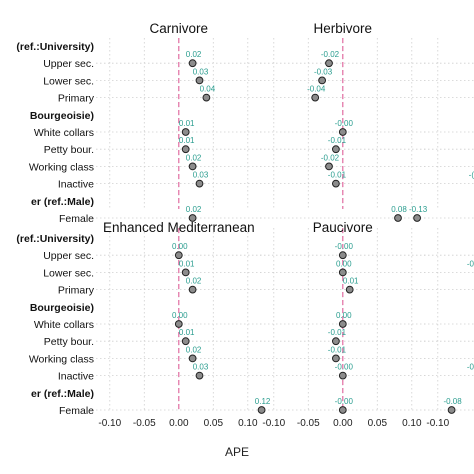  Describe the element at coordinates (263, 401) in the screenshot. I see `value-label: 0.12` at that location.